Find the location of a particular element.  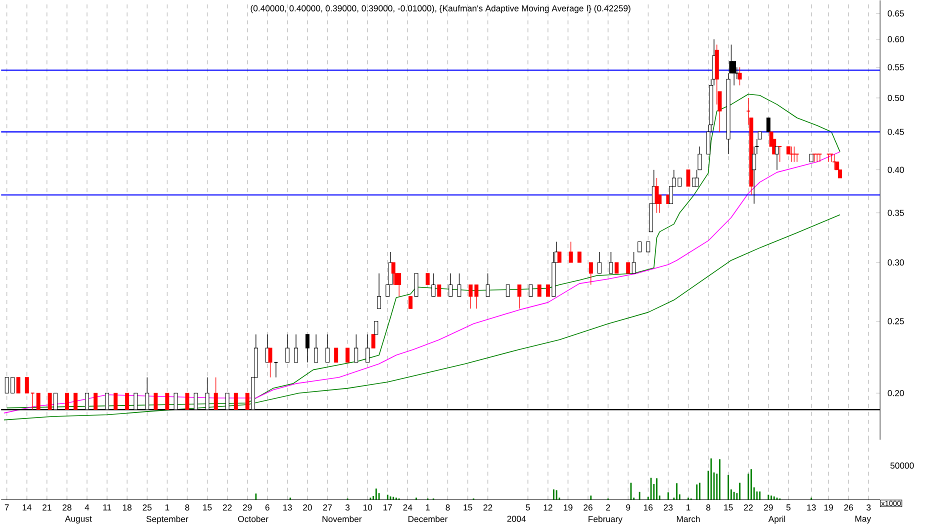

x-tick-label: 17 is located at coordinates (387, 507).